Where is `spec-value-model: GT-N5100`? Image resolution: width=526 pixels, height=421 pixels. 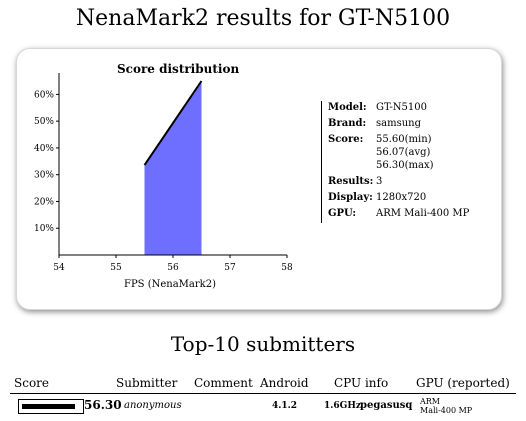 spec-value-model: GT-N5100 is located at coordinates (401, 107).